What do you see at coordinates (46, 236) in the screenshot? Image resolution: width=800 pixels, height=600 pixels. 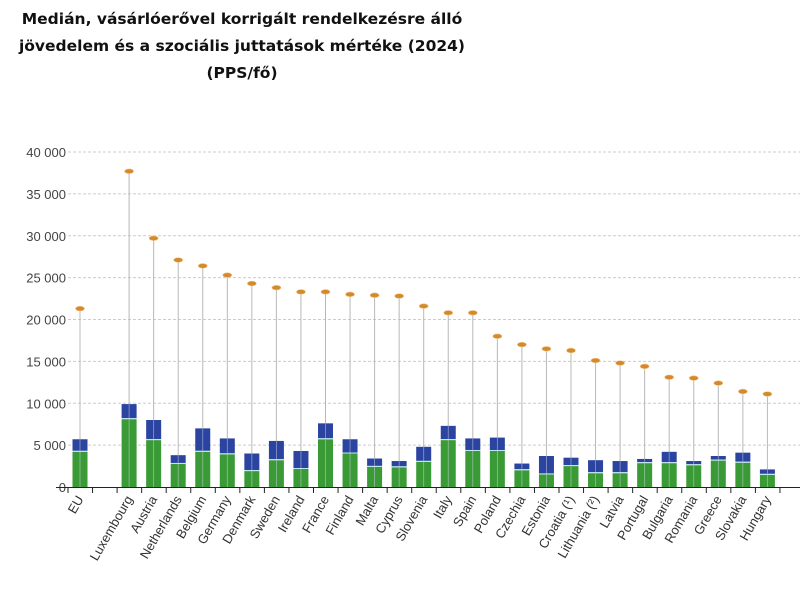 I see `y-tick-label: 30 000` at bounding box center [46, 236].